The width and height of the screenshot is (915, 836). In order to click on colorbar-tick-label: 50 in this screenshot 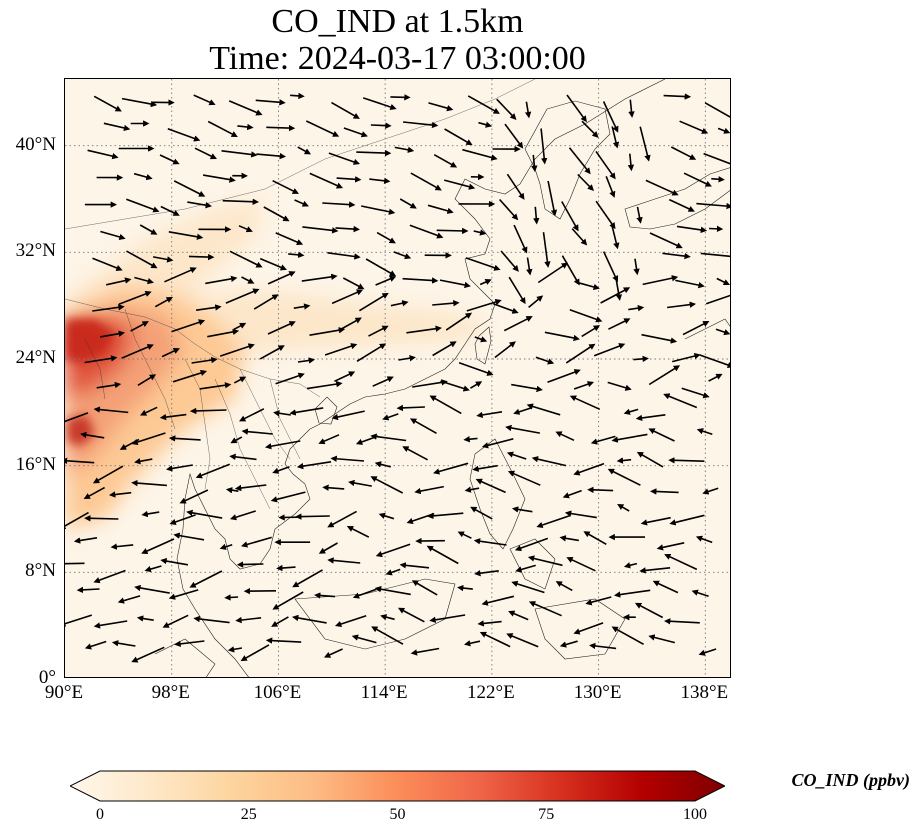, I will do `click(397, 814)`.